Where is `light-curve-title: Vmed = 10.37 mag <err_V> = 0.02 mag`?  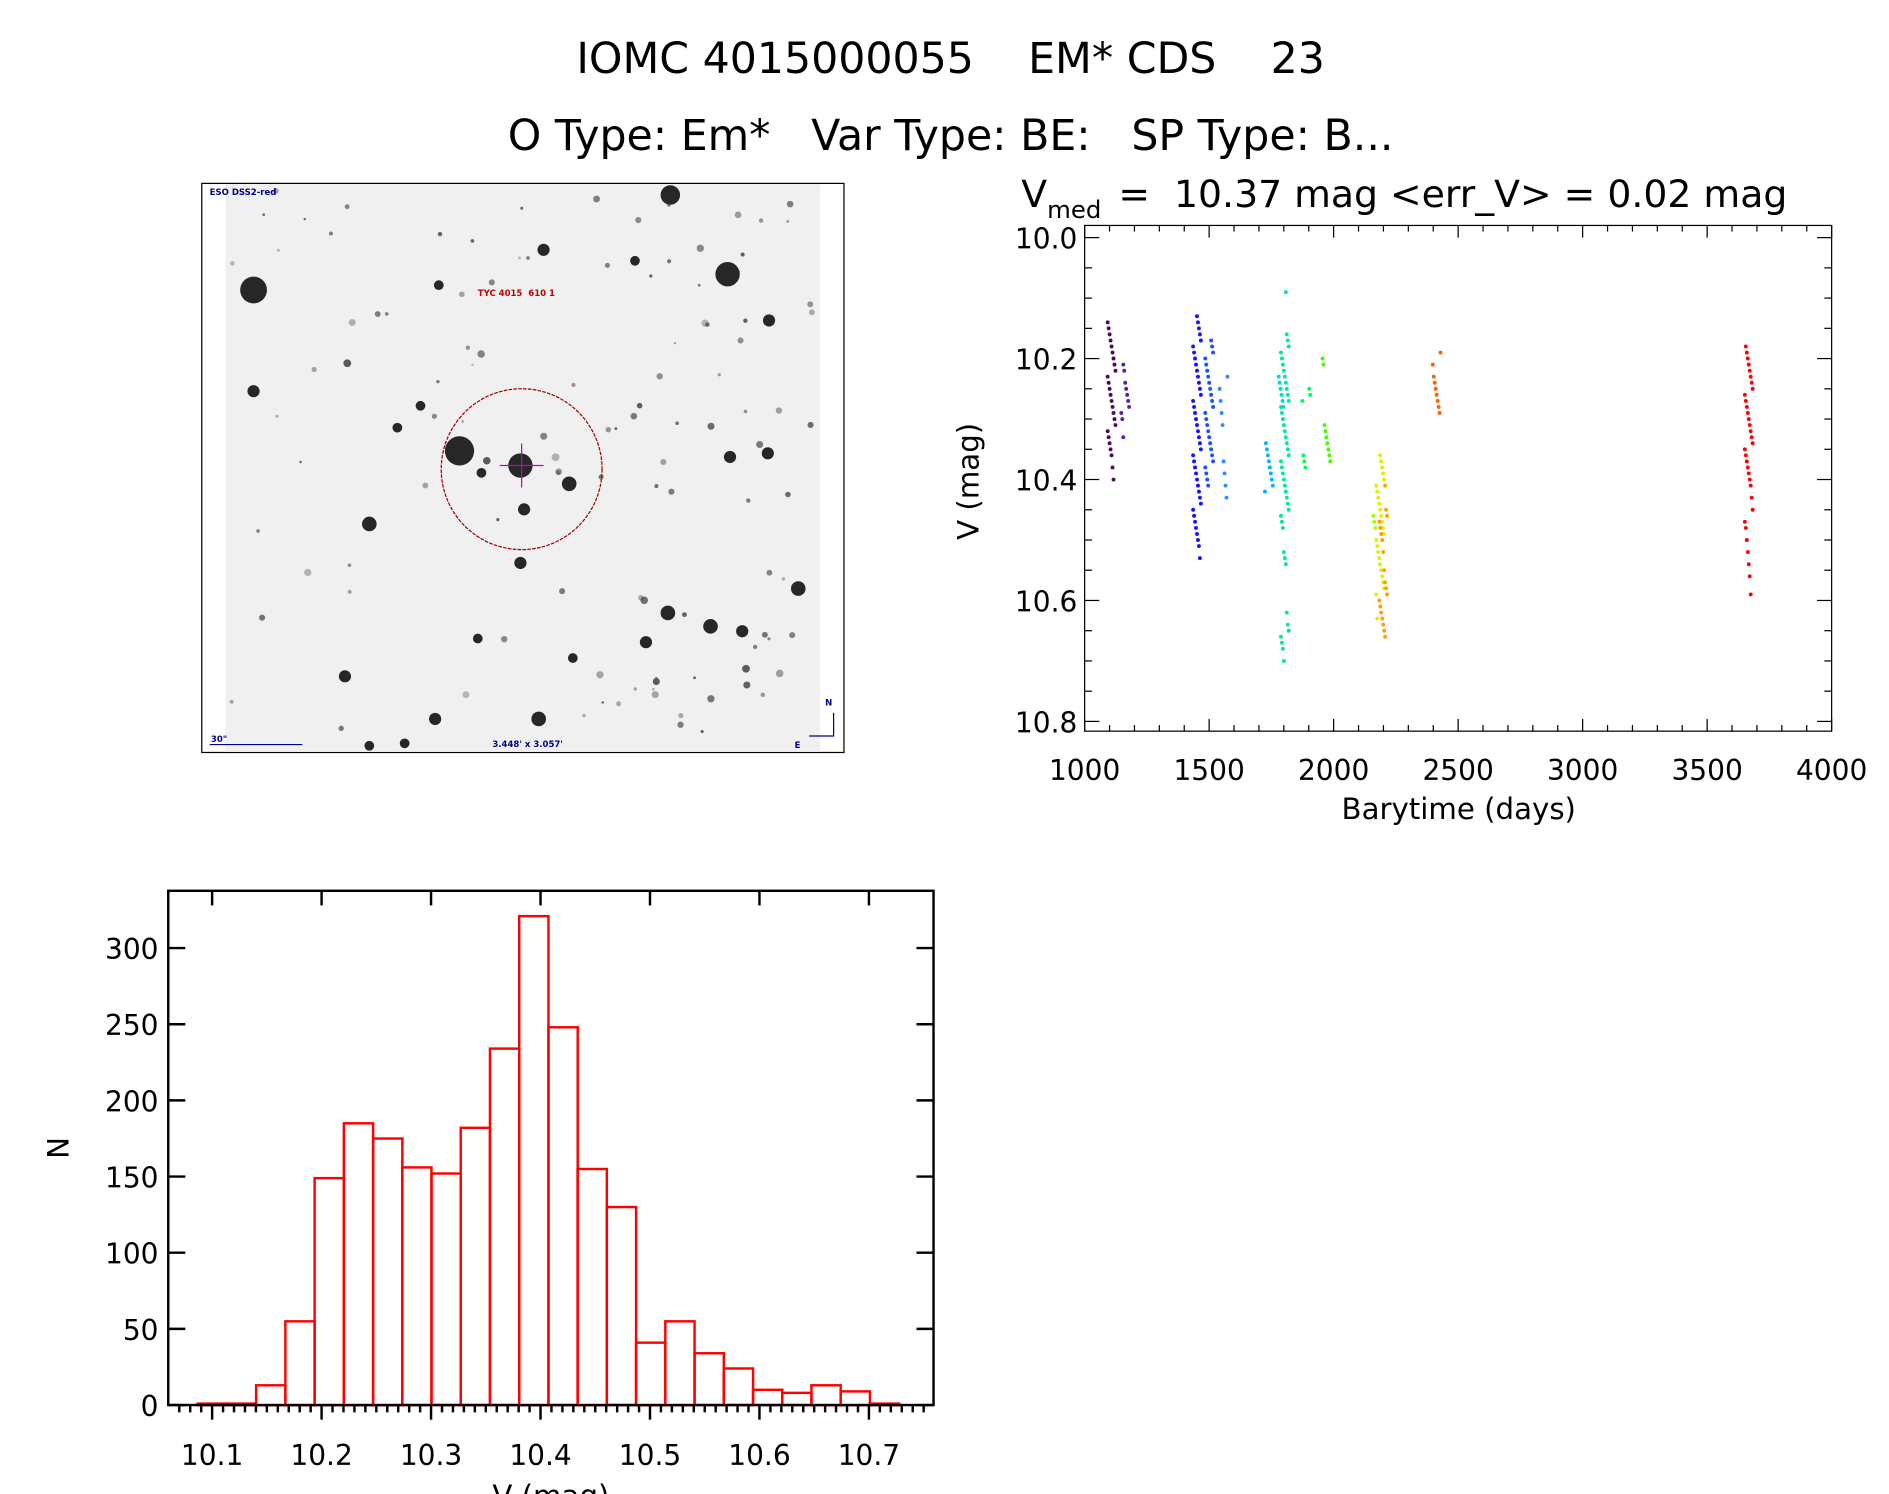 light-curve-title: Vmed = 10.37 mag <err_V> = 0.02 mag is located at coordinates (1404, 198).